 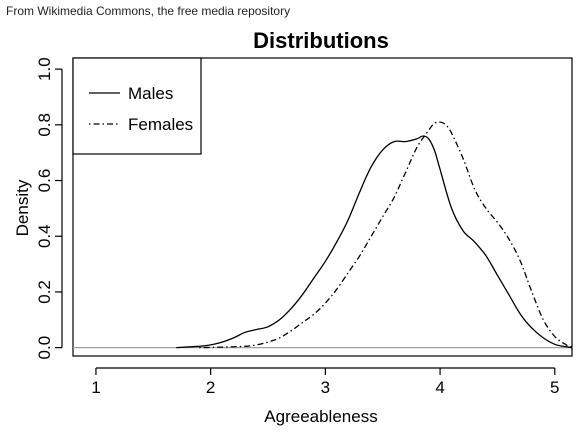 What do you see at coordinates (95, 387) in the screenshot?
I see `x-tick-label: 1` at bounding box center [95, 387].